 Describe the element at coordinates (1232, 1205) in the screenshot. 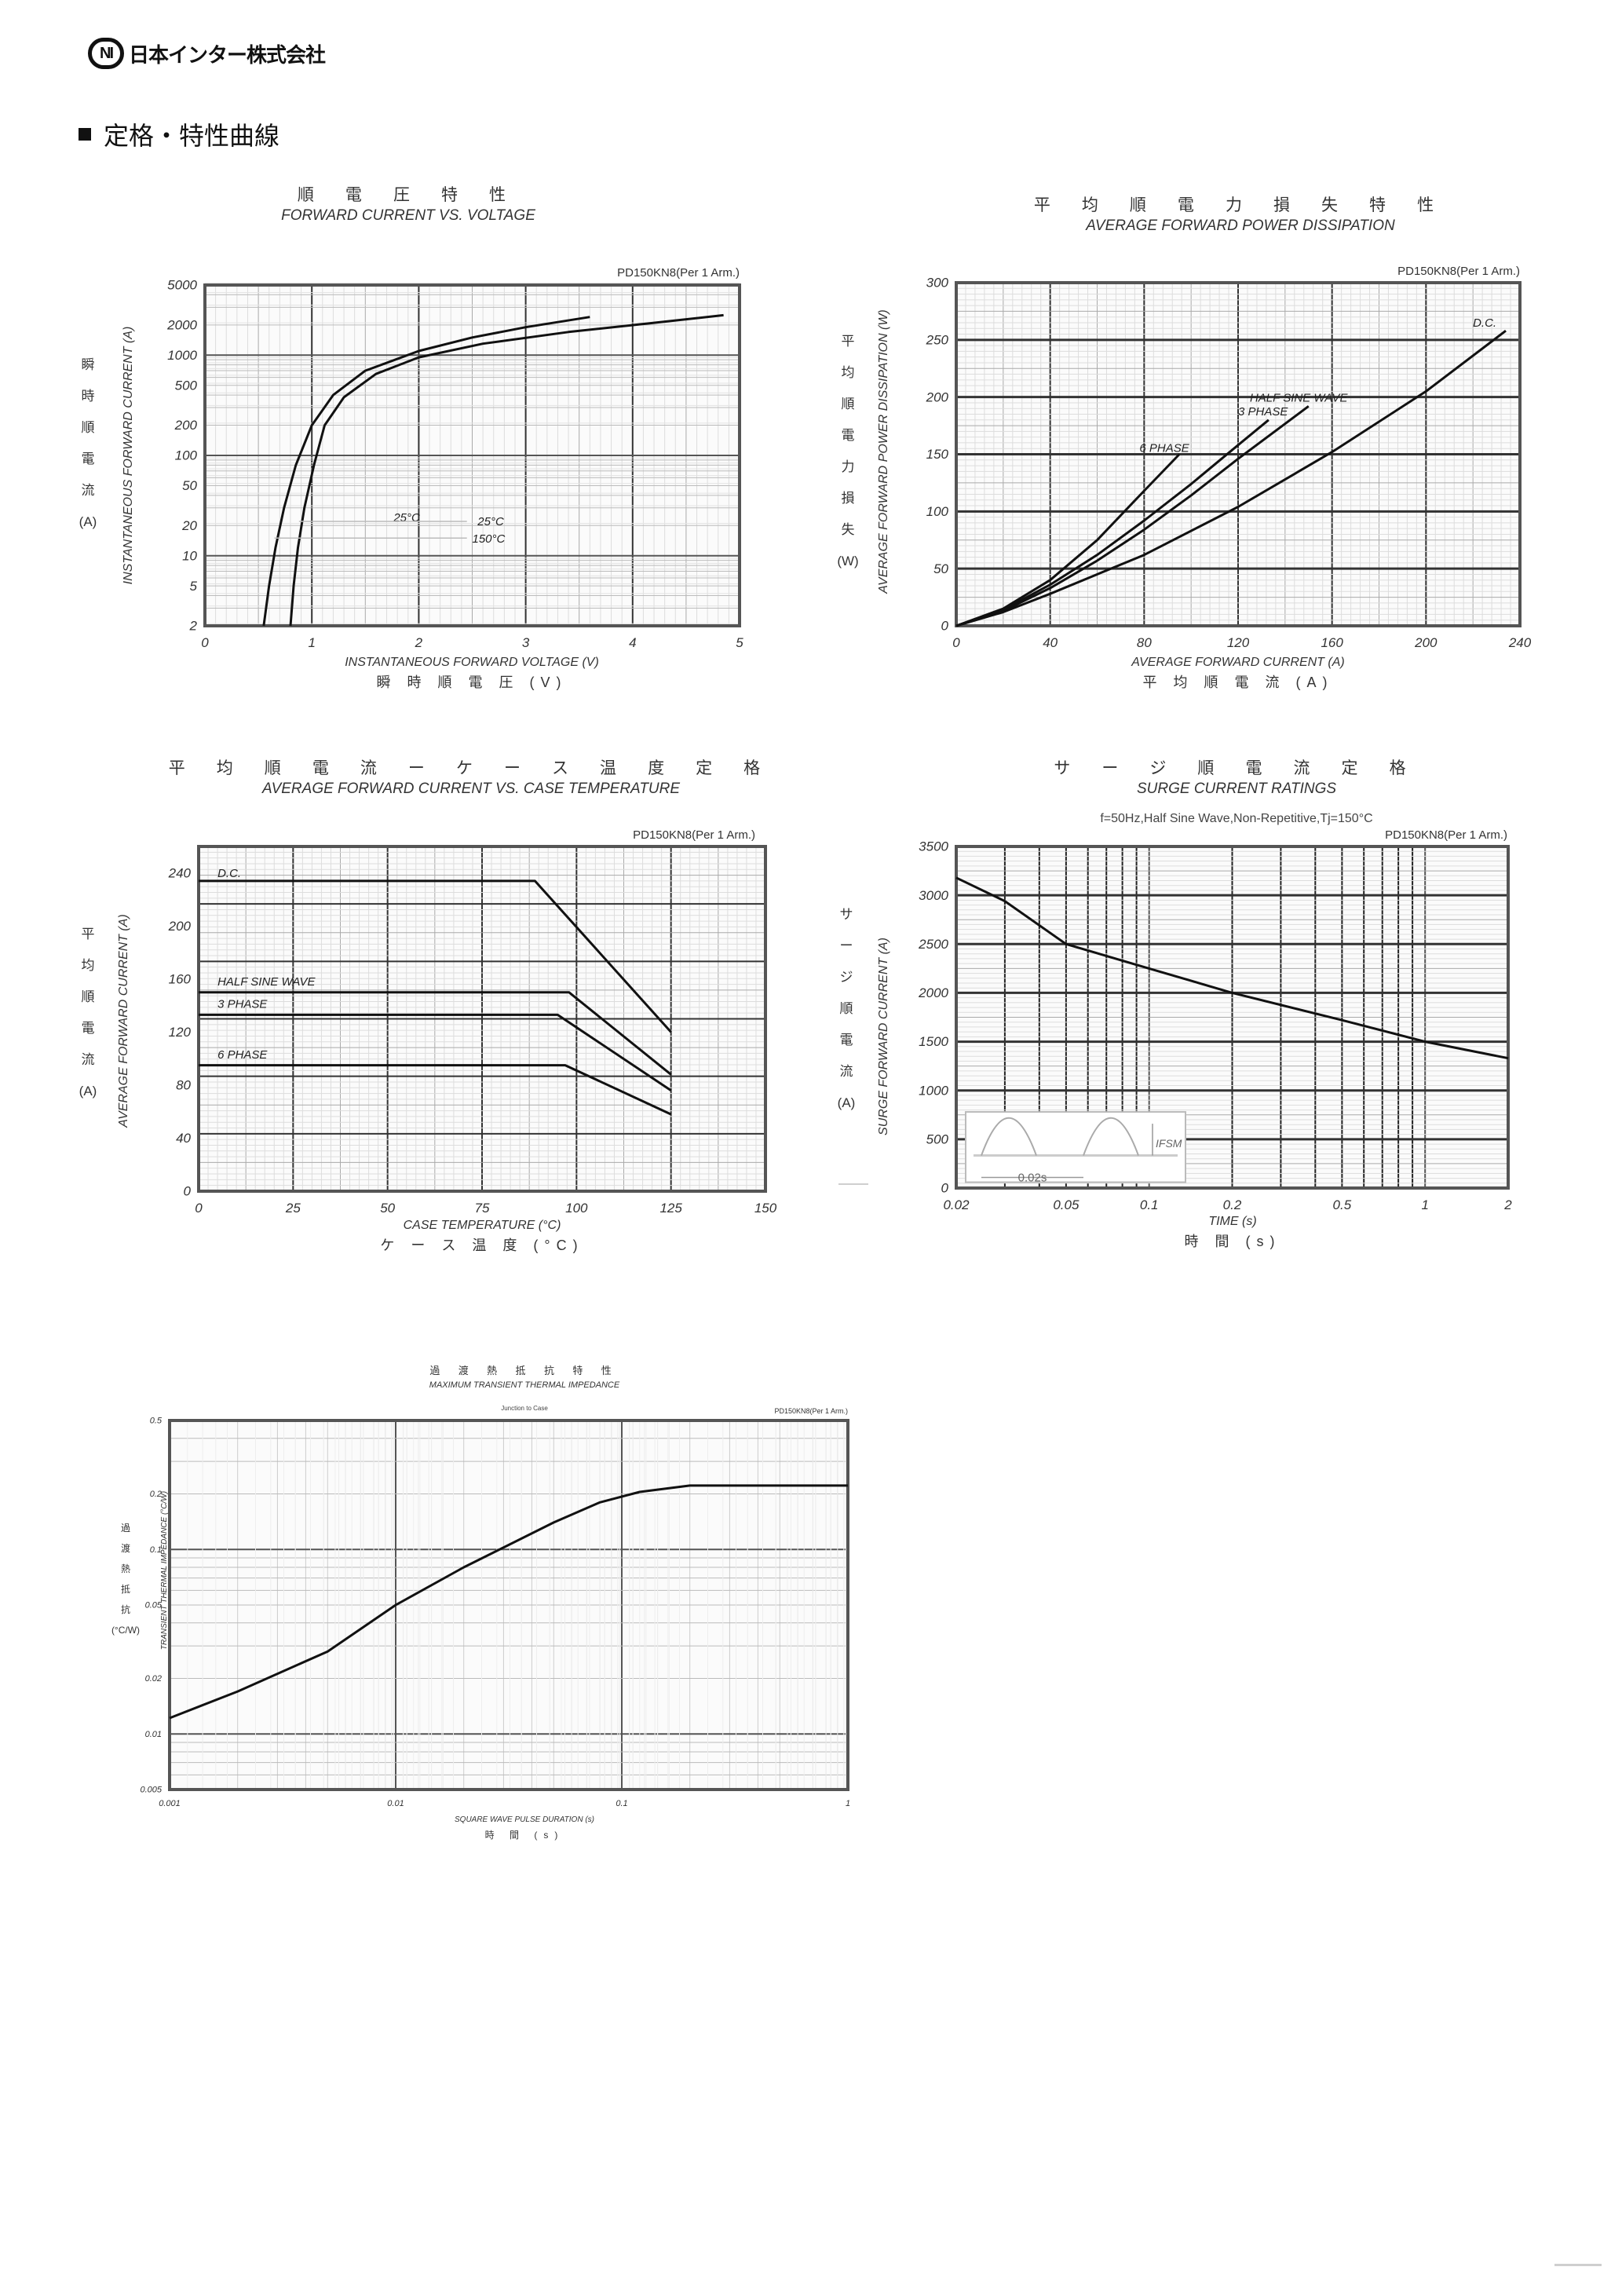

I see `x-tick-label: 0.2` at that location.